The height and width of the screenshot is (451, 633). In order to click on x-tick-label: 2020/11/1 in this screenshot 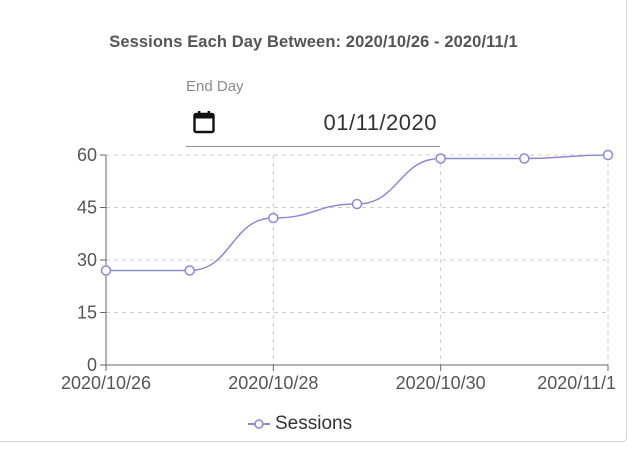, I will do `click(576, 383)`.